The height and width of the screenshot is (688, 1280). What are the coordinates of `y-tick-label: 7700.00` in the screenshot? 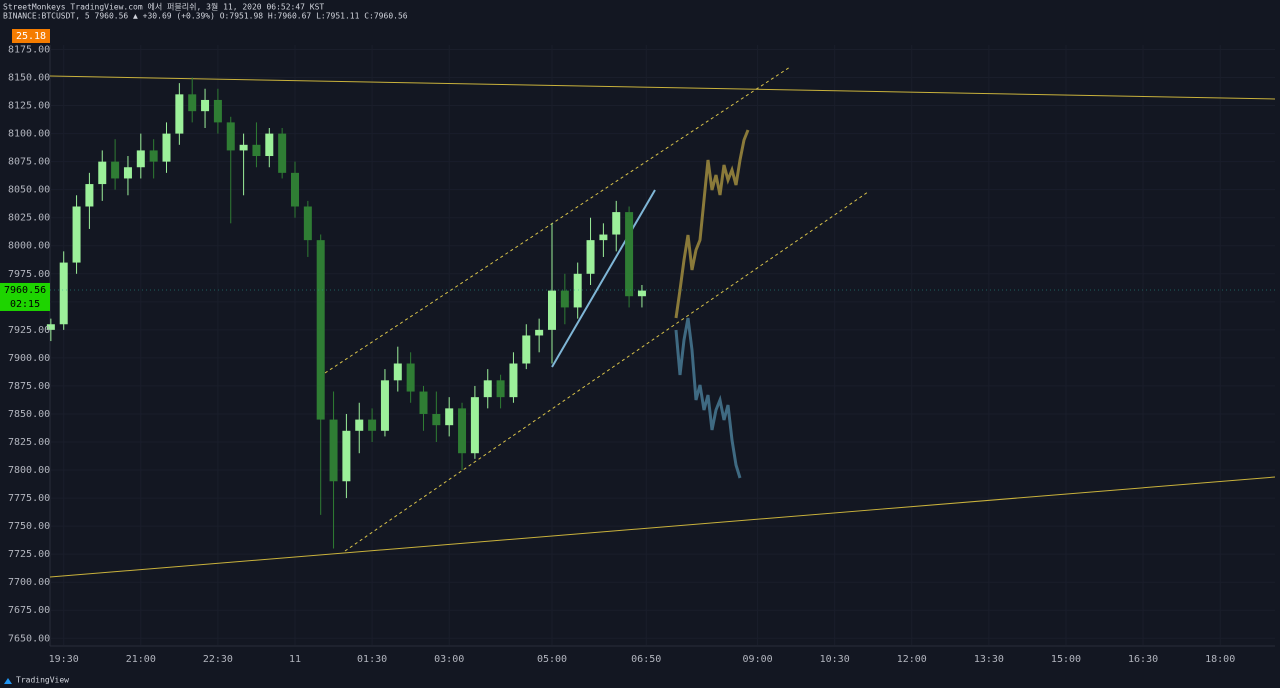 It's located at (29, 582).